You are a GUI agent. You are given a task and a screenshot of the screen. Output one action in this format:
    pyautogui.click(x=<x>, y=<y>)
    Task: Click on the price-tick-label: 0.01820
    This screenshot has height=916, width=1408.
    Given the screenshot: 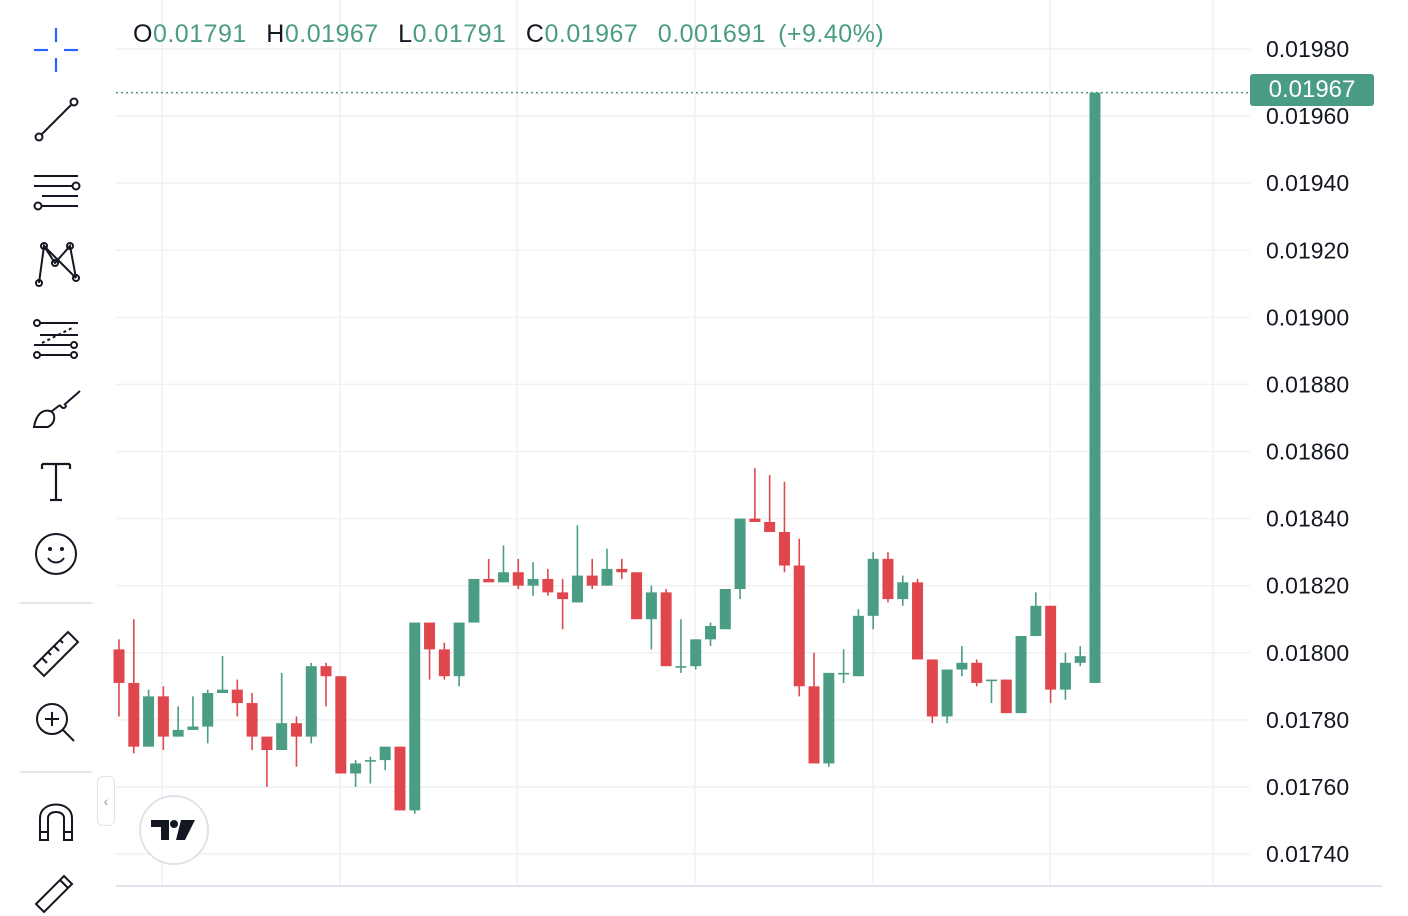 What is the action you would take?
    pyautogui.click(x=1307, y=586)
    